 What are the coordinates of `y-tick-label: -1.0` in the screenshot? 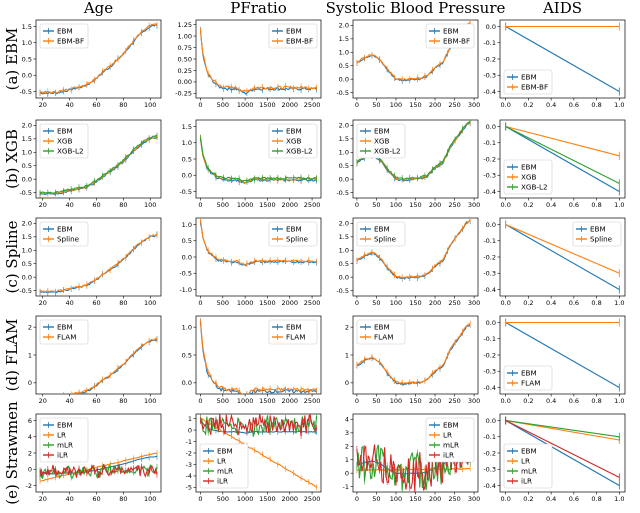 It's located at (185, 290).